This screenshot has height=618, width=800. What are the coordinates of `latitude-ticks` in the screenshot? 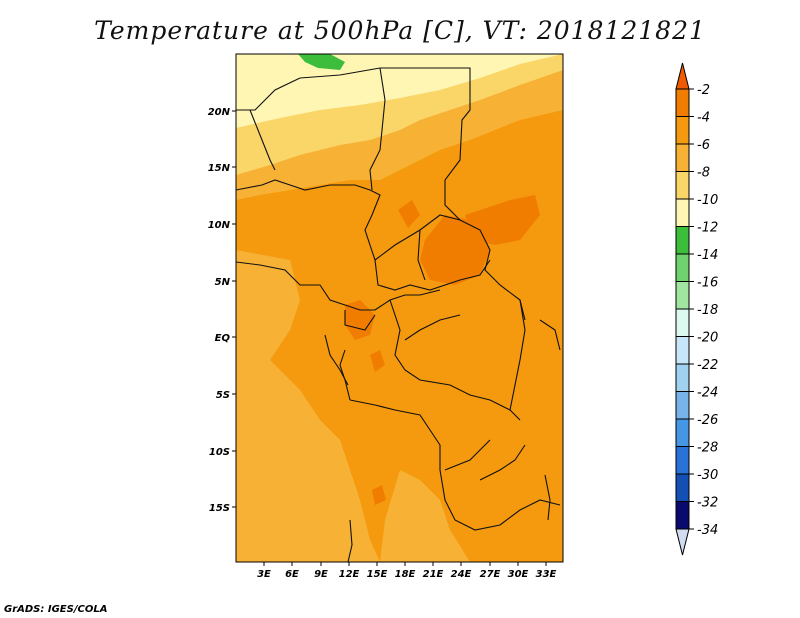 It's located at (234, 309).